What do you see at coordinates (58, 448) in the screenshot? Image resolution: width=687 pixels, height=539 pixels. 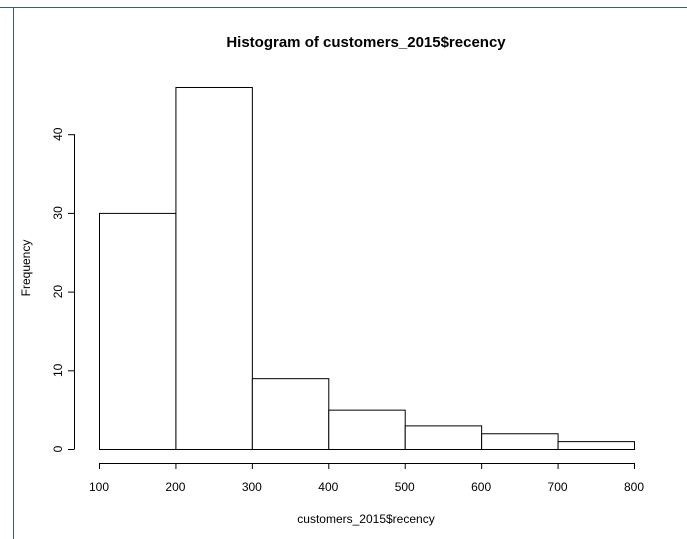 I see `y-tick-label-0: 0` at bounding box center [58, 448].